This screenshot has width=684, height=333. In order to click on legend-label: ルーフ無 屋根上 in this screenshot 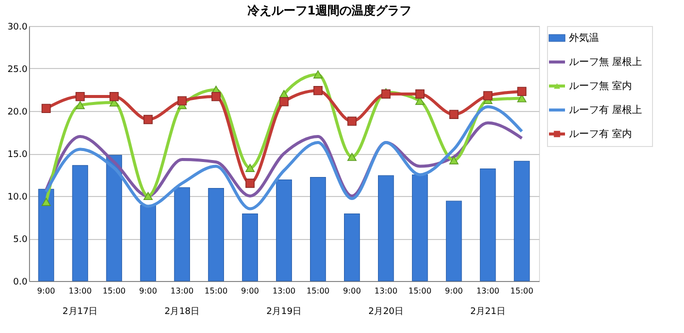, I will do `click(605, 62)`.